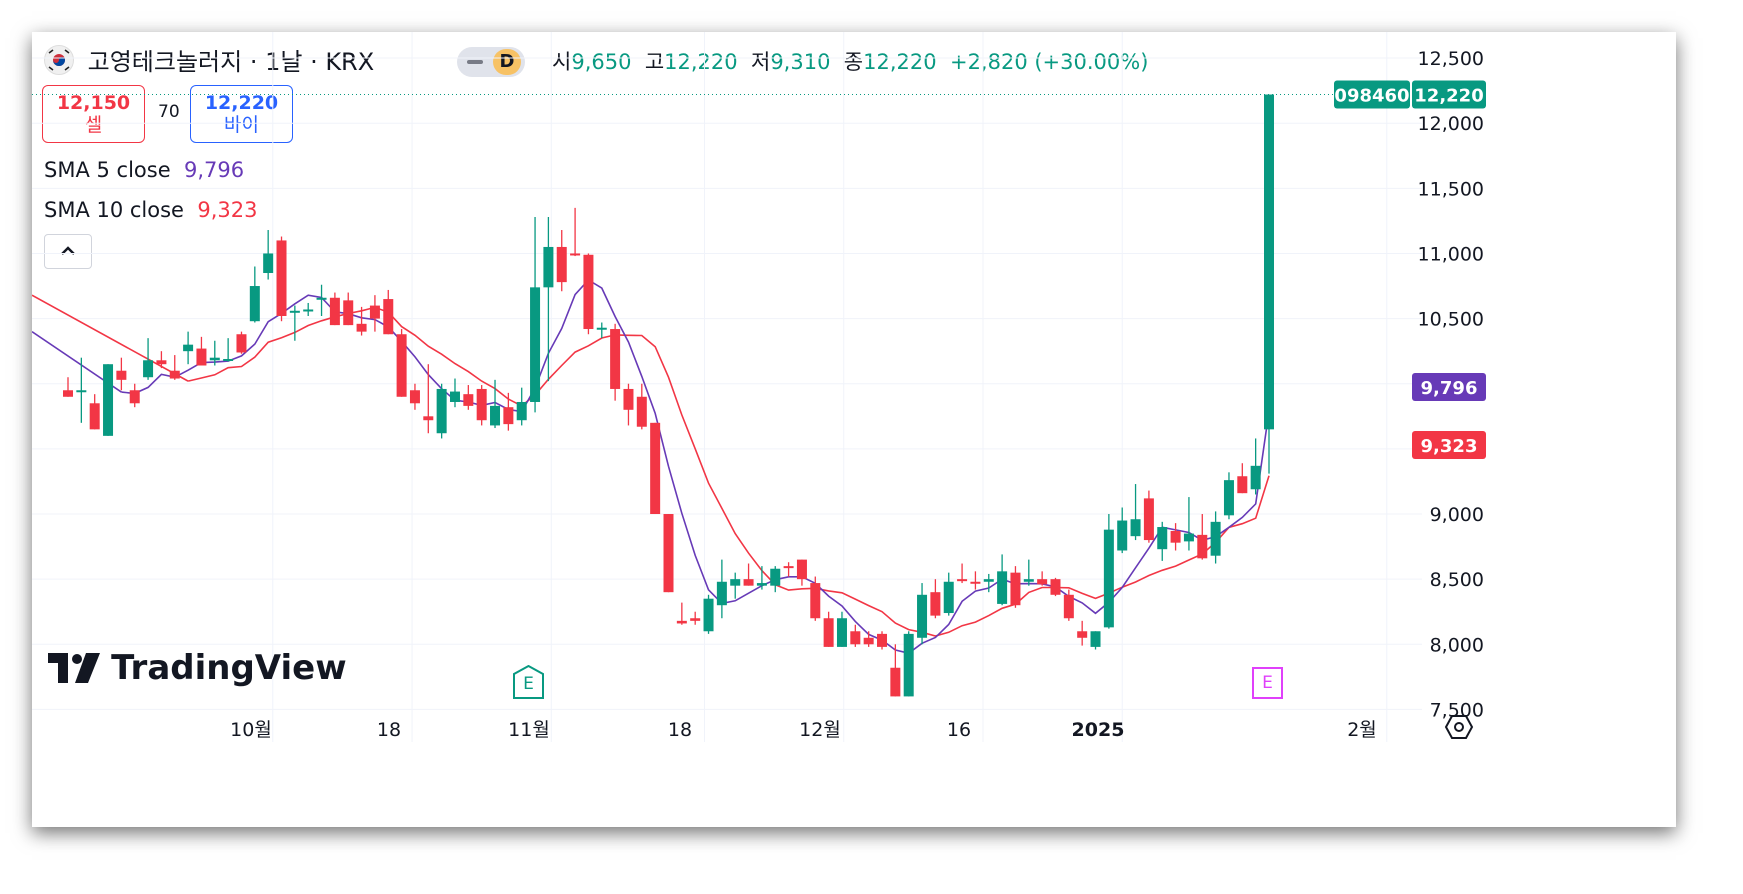  I want to click on chevron-up-icon, so click(68, 250).